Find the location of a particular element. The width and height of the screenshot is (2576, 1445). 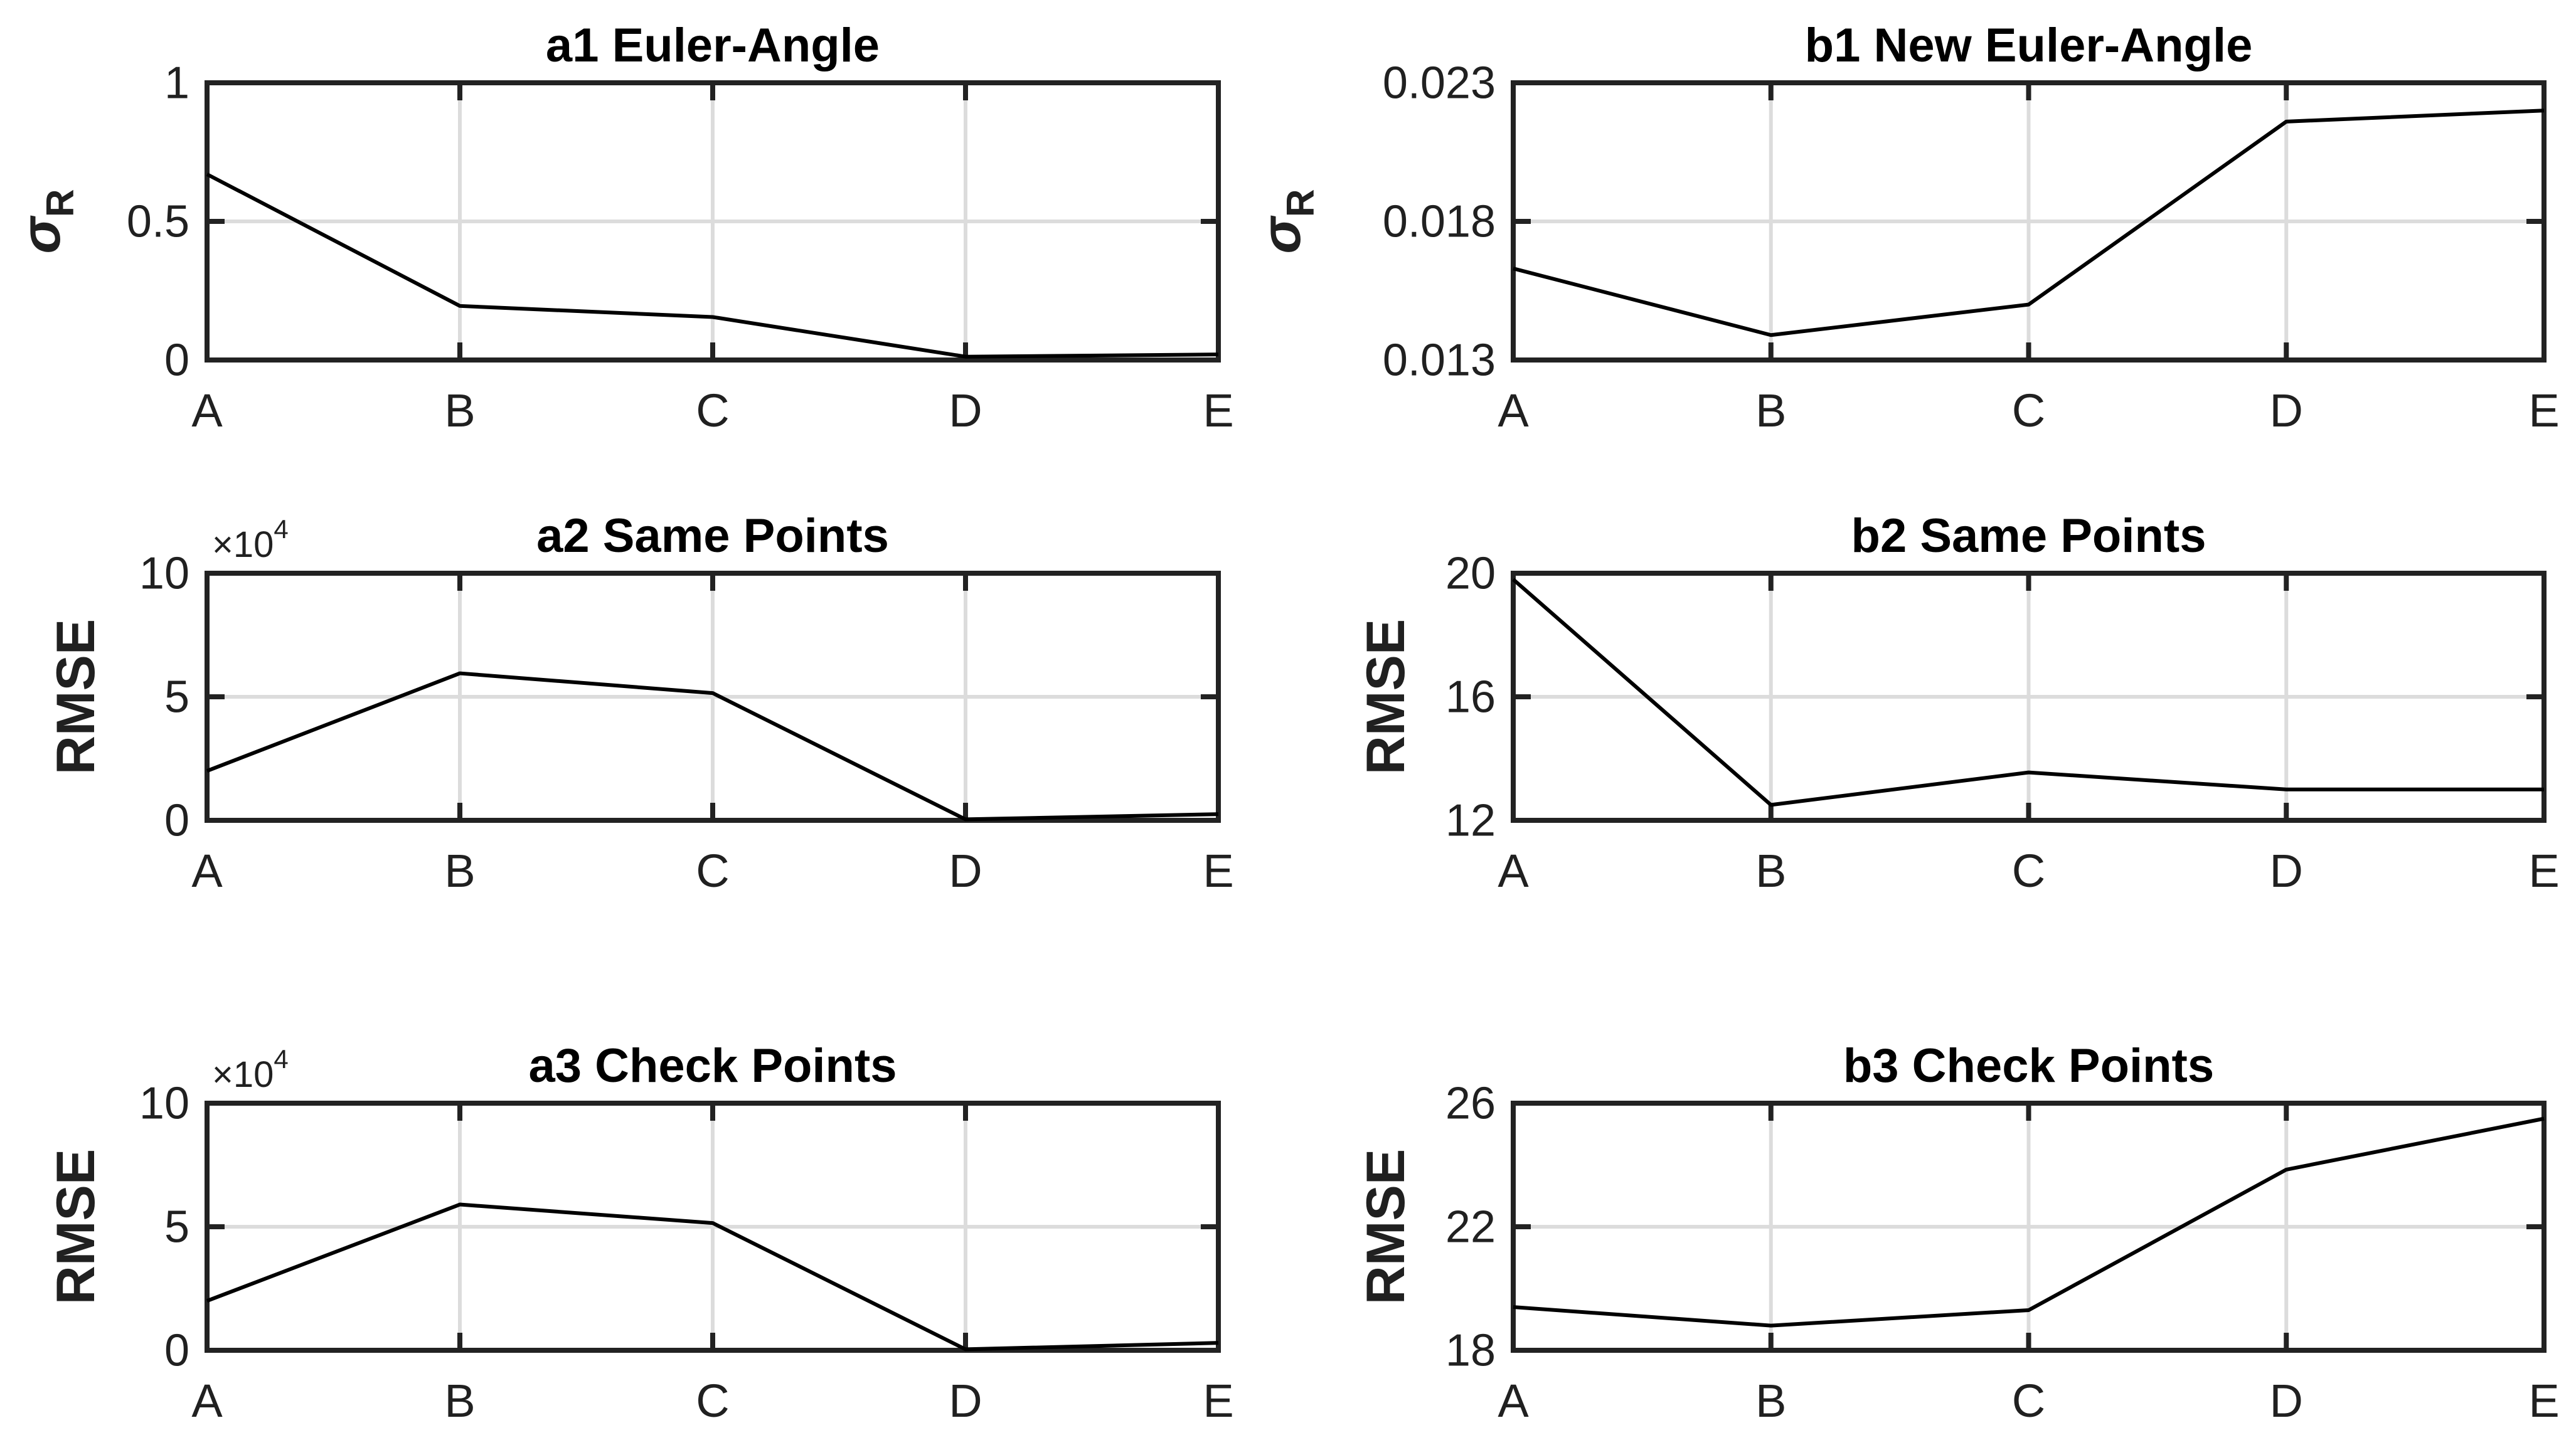

chart-title: a3 Check Points is located at coordinates (712, 1066).